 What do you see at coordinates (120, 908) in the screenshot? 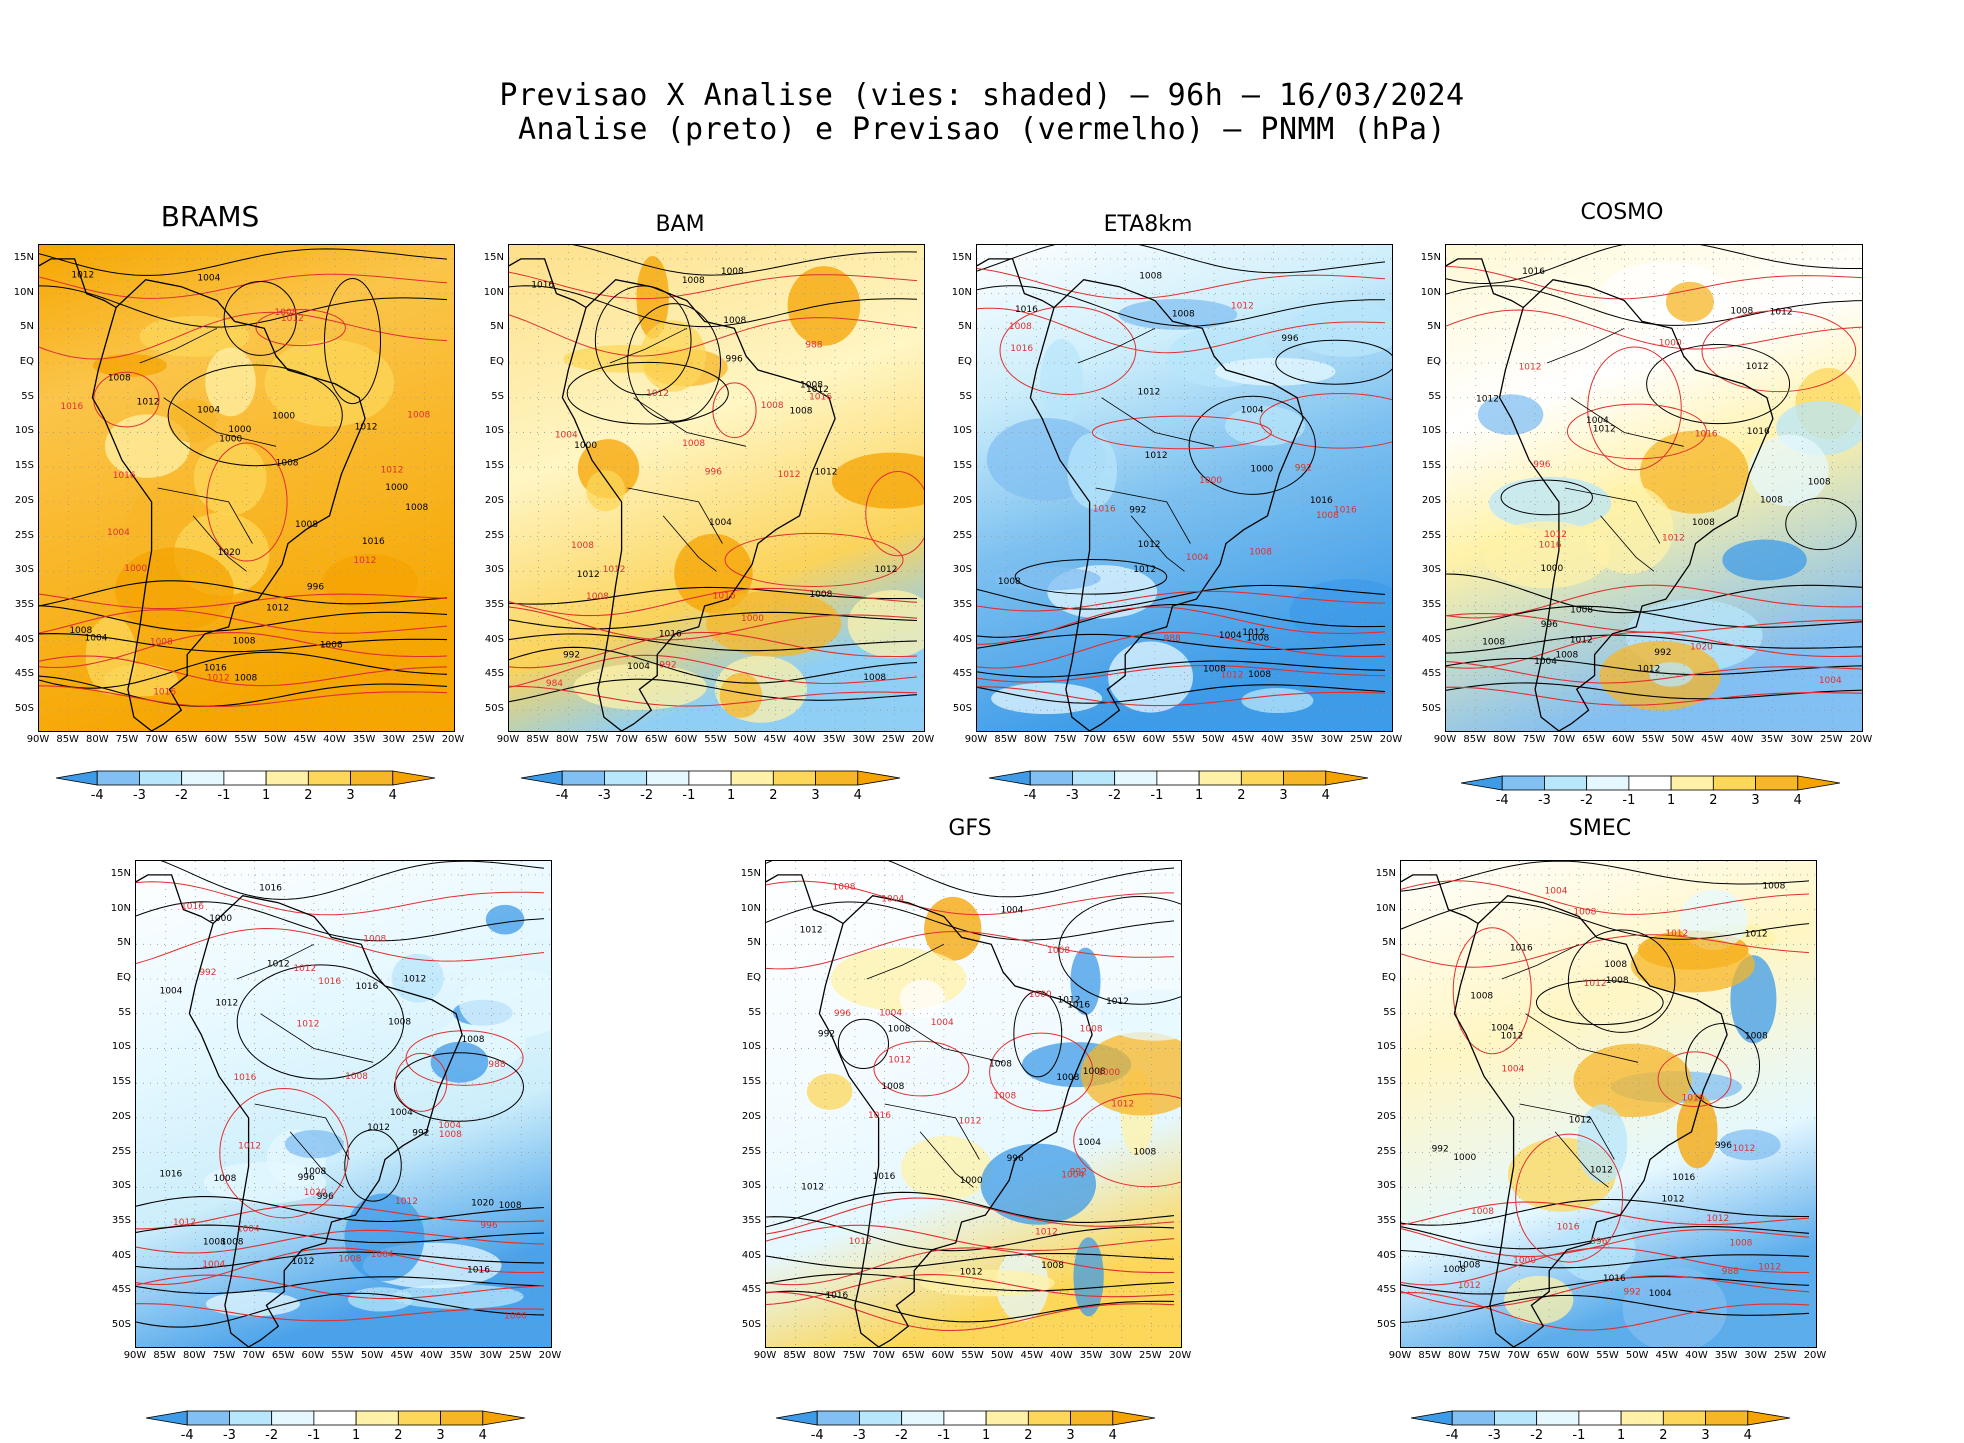
I see `lat-tick-label: 10N` at bounding box center [120, 908].